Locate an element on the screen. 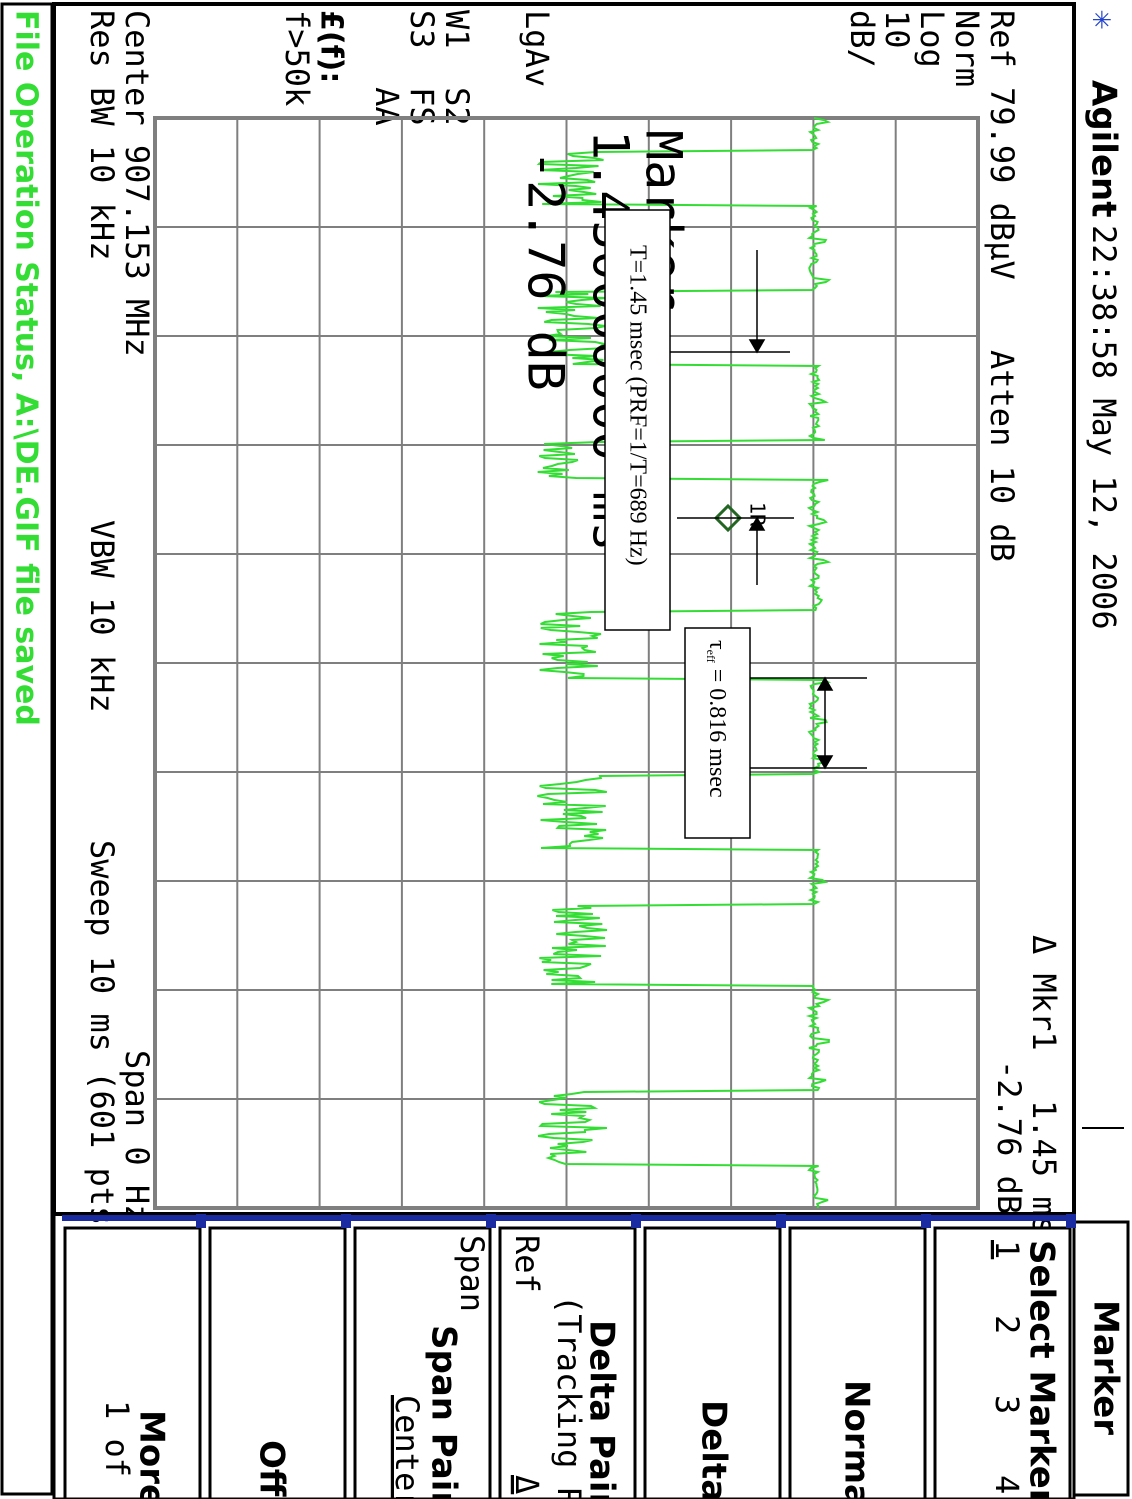  softkey-option: 3 is located at coordinates (1007, 1404).